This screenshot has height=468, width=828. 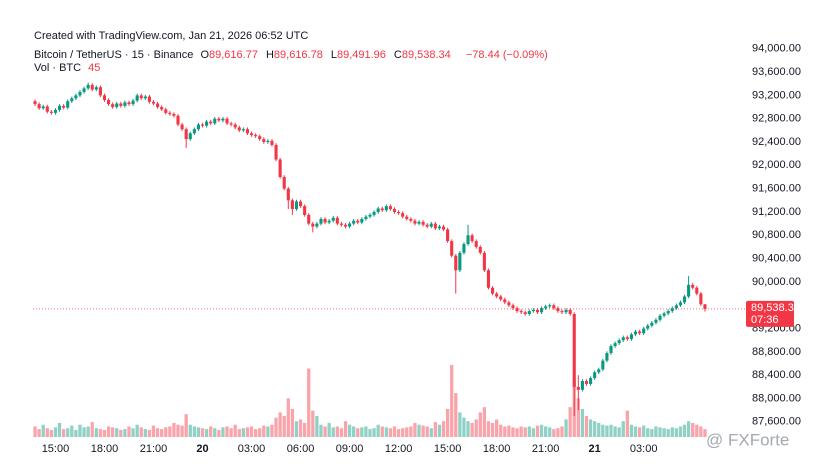 I want to click on y-tick-label: 92,000.00, so click(x=776, y=165).